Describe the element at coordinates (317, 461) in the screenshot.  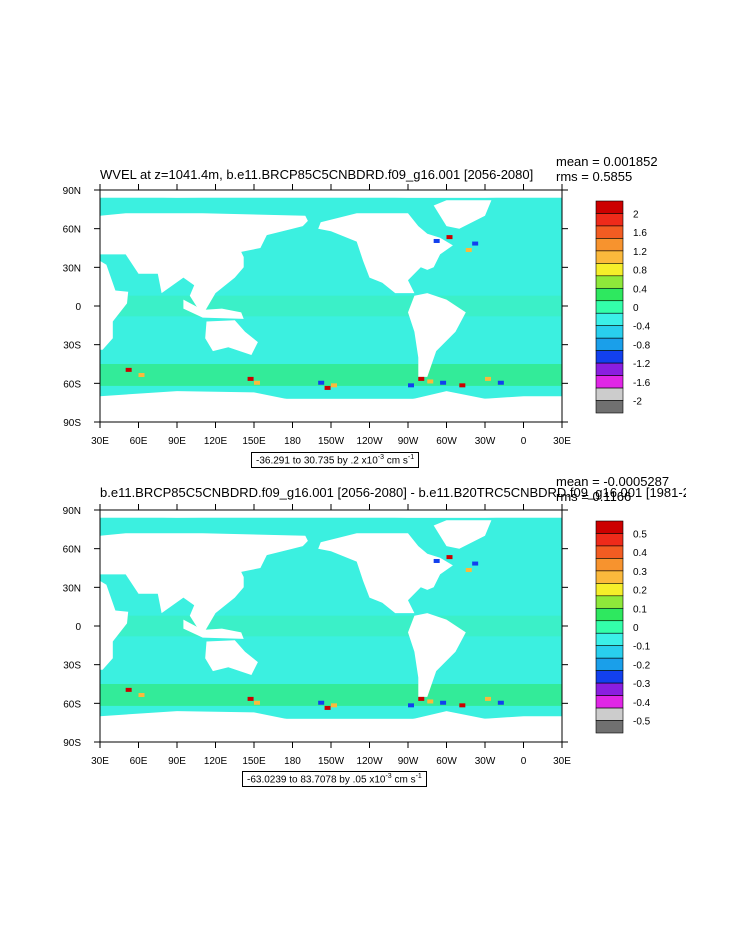
I see `range-text: -36.291 to 30.735 by .2 x10` at that location.